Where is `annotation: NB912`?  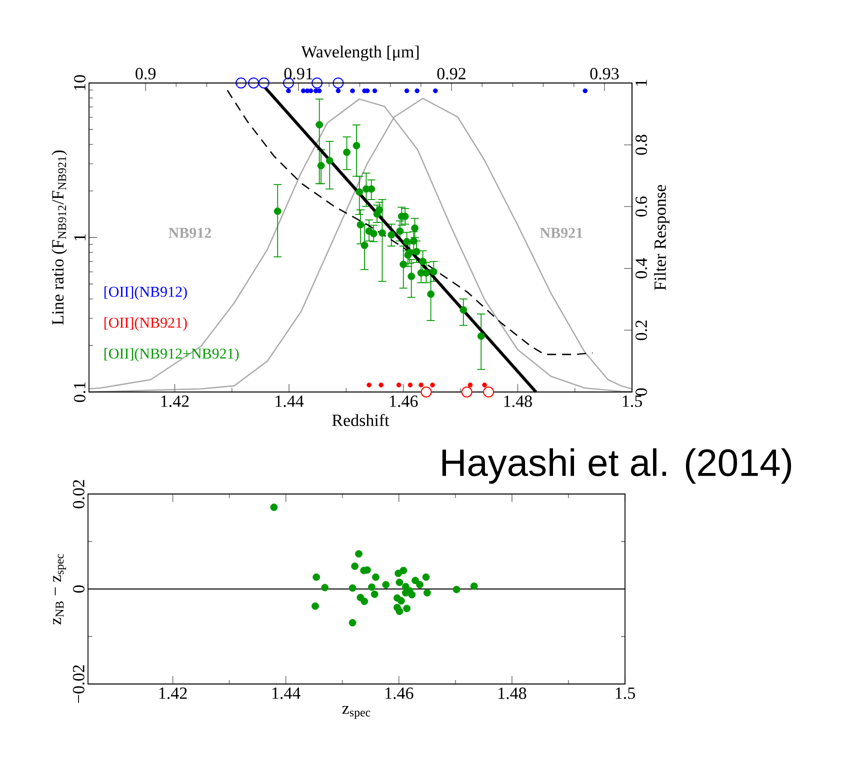 annotation: NB912 is located at coordinates (190, 233).